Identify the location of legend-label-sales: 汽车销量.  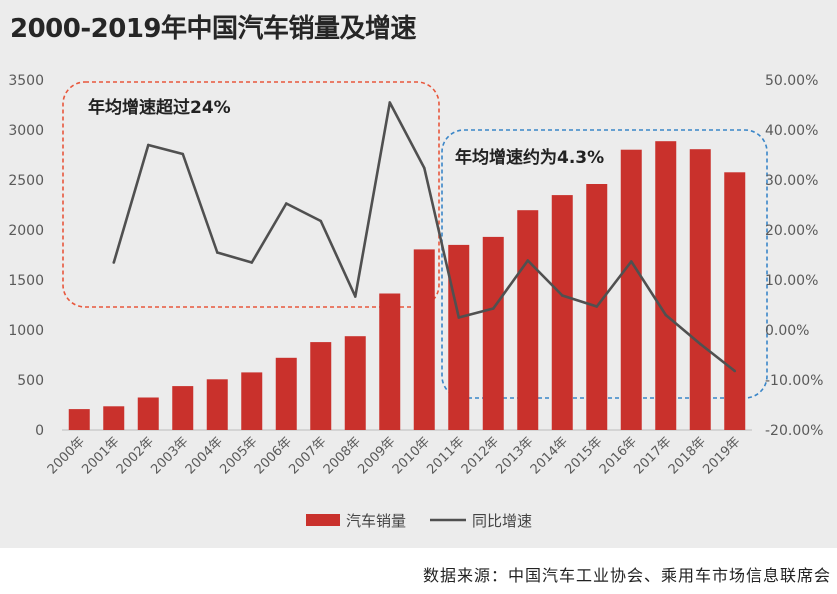
(376, 521).